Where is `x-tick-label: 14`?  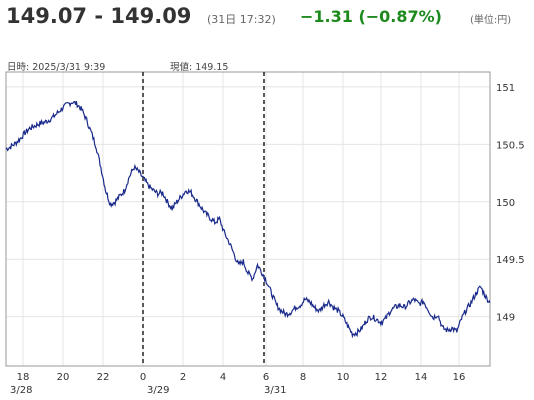 x-tick-label: 14 is located at coordinates (421, 377).